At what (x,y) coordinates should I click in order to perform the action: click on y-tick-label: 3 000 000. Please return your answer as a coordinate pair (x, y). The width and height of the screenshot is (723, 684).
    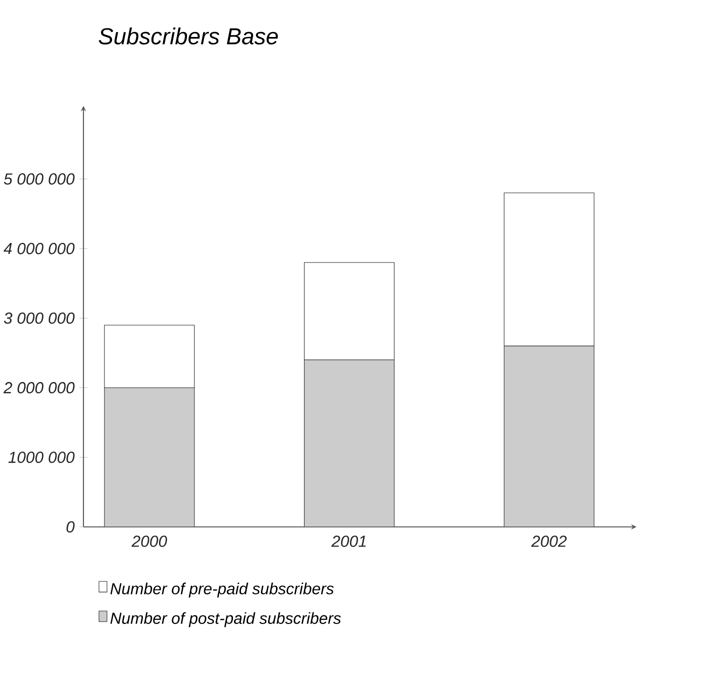
    Looking at the image, I should click on (39, 318).